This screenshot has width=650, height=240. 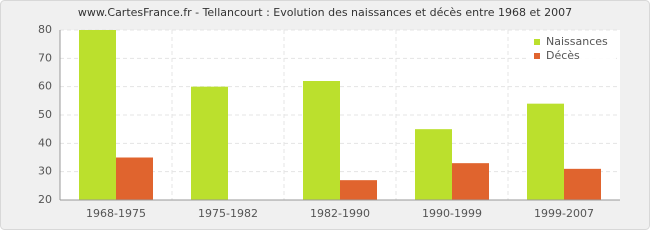 I want to click on legend-box, so click(x=571, y=52).